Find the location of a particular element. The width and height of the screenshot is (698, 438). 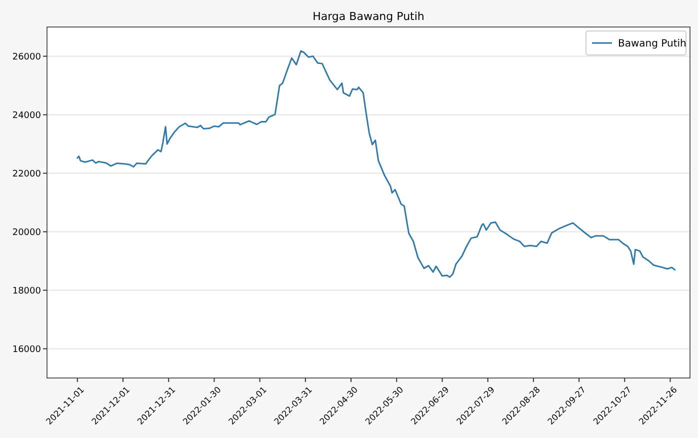

legend-label: Bawang Putih is located at coordinates (652, 44).